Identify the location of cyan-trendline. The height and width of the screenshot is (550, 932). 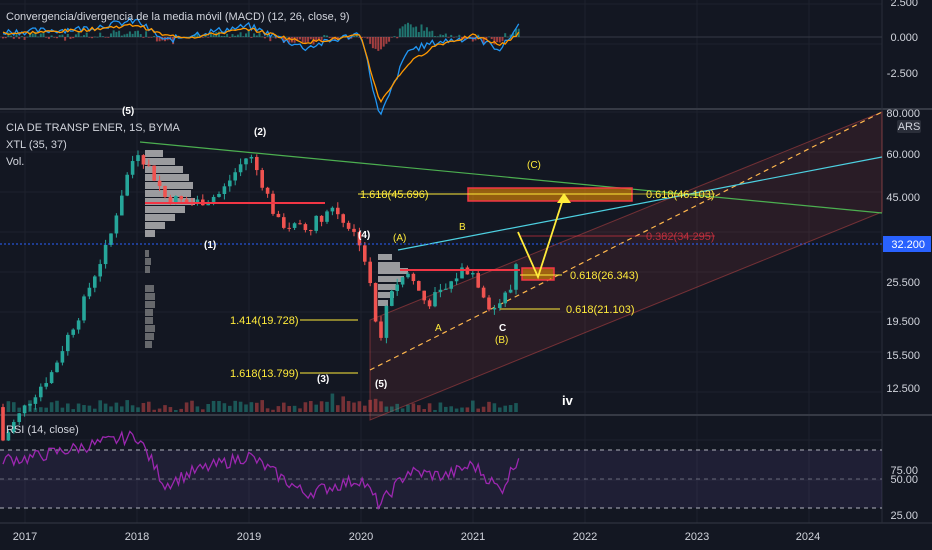
(640, 203).